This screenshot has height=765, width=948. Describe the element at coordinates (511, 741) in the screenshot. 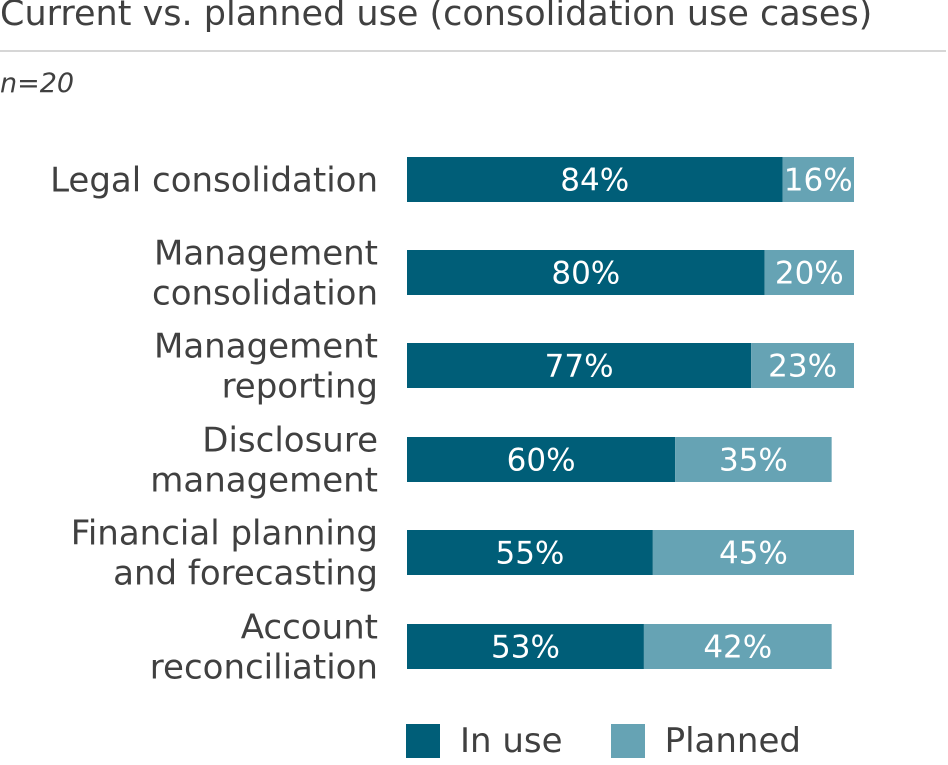

I see `legend-label-in-use: In use` at that location.